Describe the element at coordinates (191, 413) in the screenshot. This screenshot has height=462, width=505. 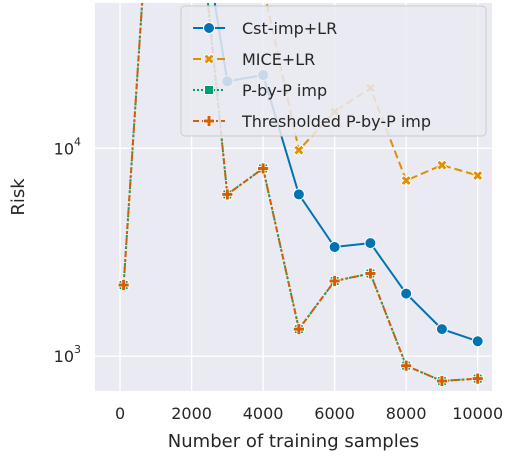
I see `x-tick-label: 2000` at that location.